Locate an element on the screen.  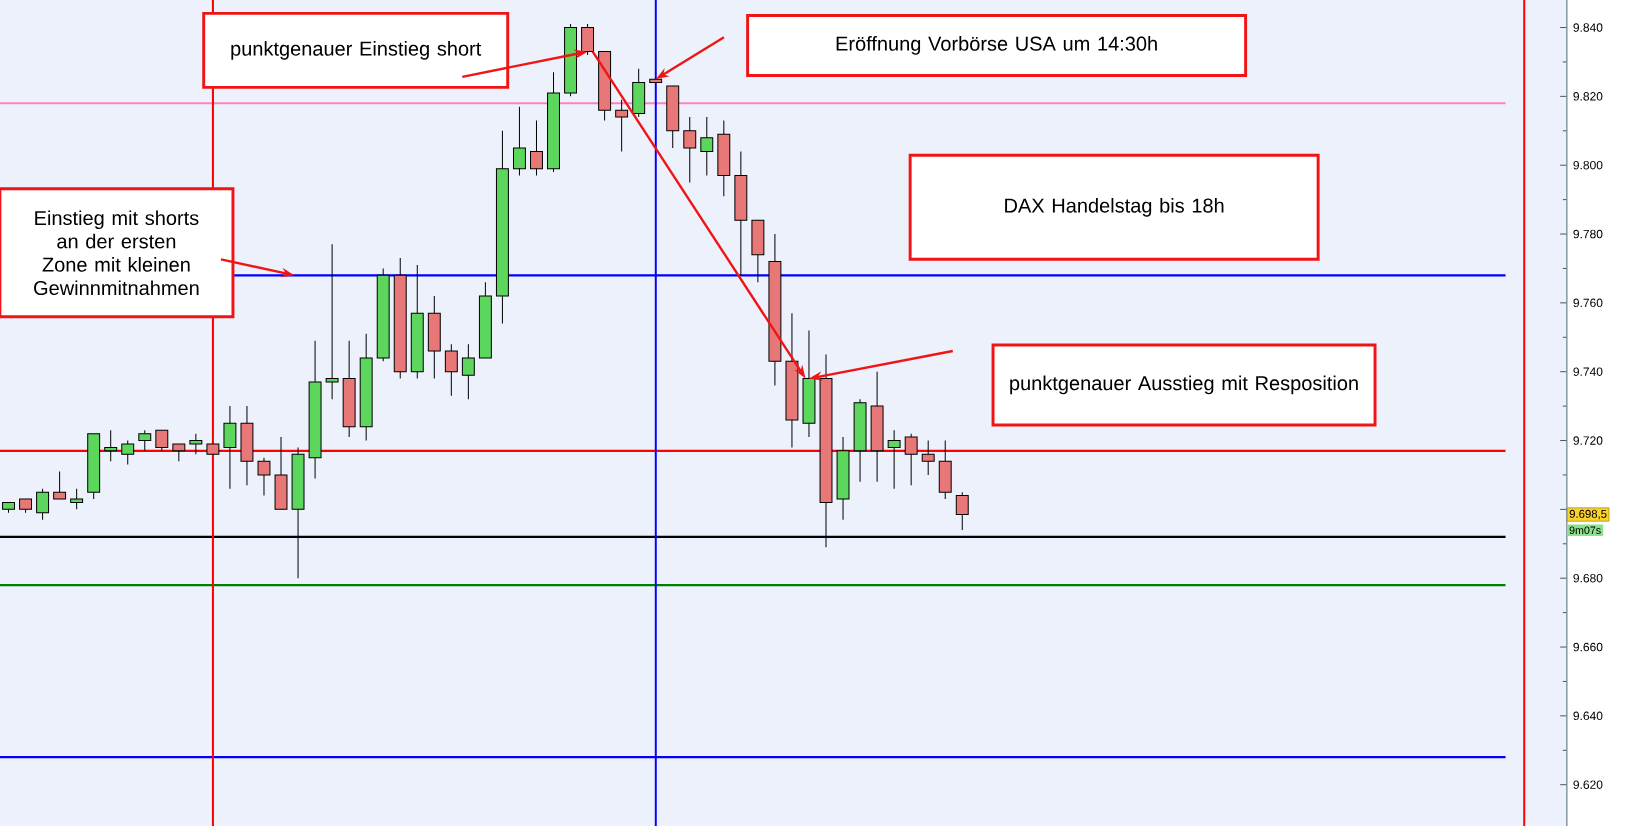
annotation: Eröffnung Vorbörse USA um 14:30h is located at coordinates (996, 45).